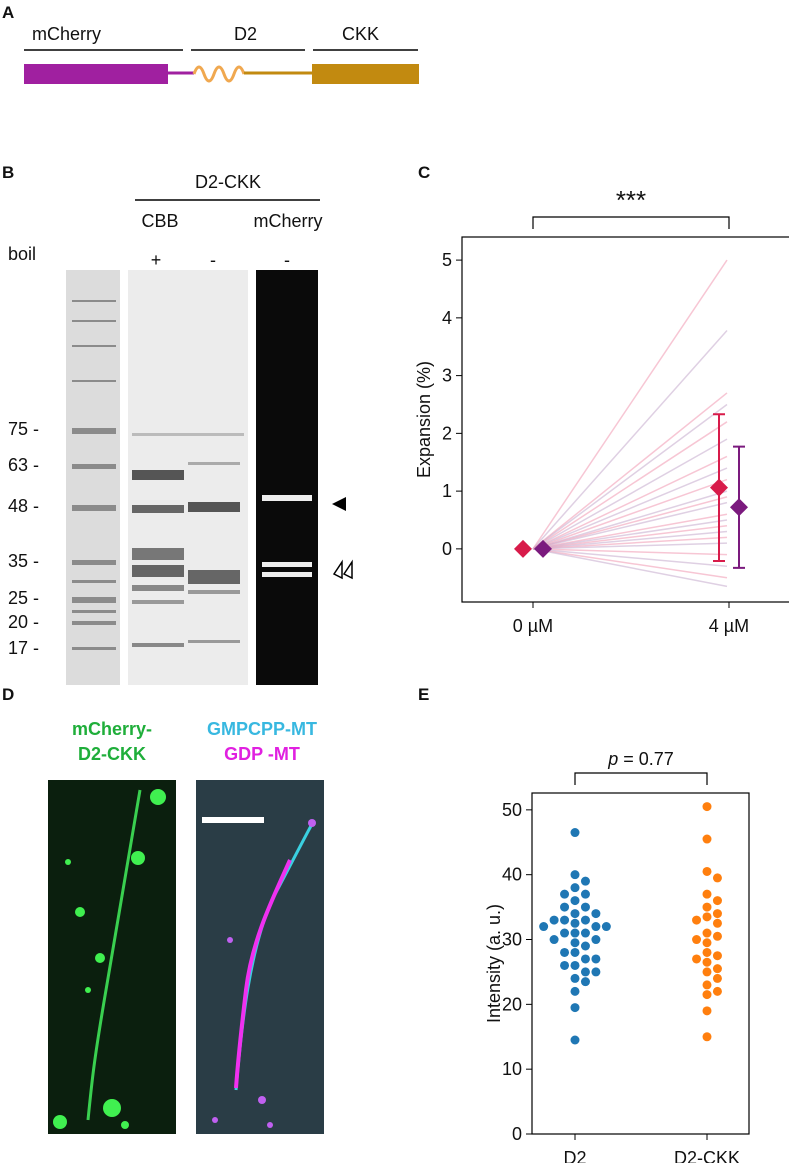 This screenshot has width=789, height=1168. I want to click on marker-label: 35 -, so click(23, 561).